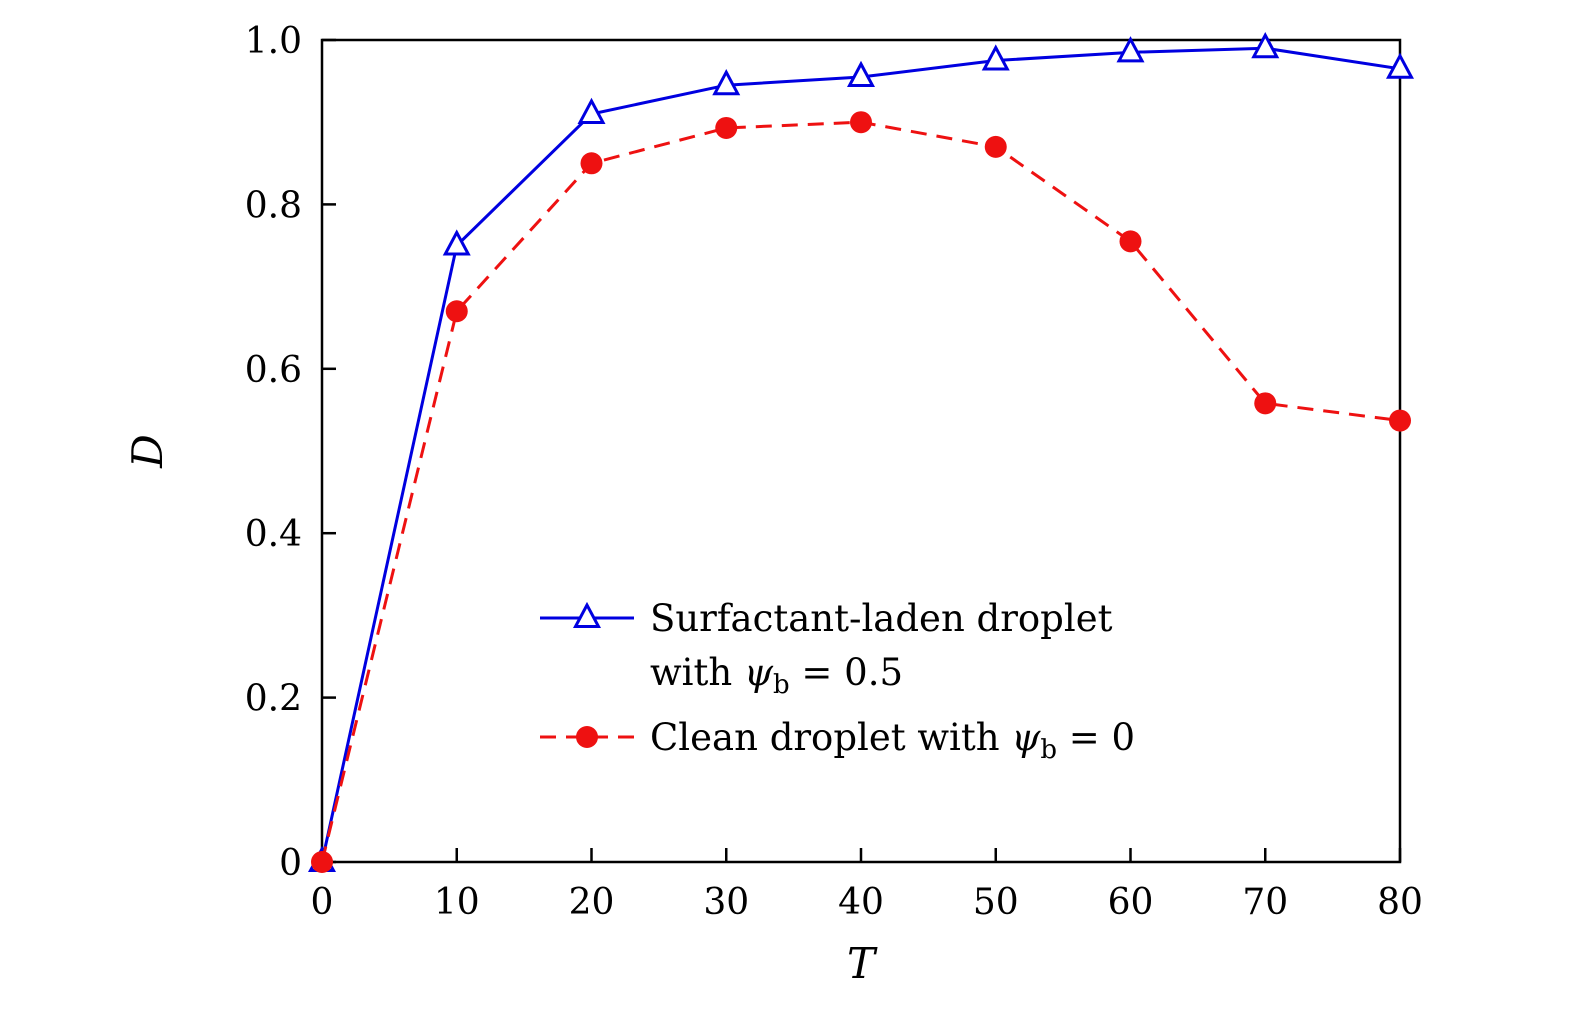 The image size is (1575, 1014). I want to click on y-tick-label: 0.2, so click(273, 699).